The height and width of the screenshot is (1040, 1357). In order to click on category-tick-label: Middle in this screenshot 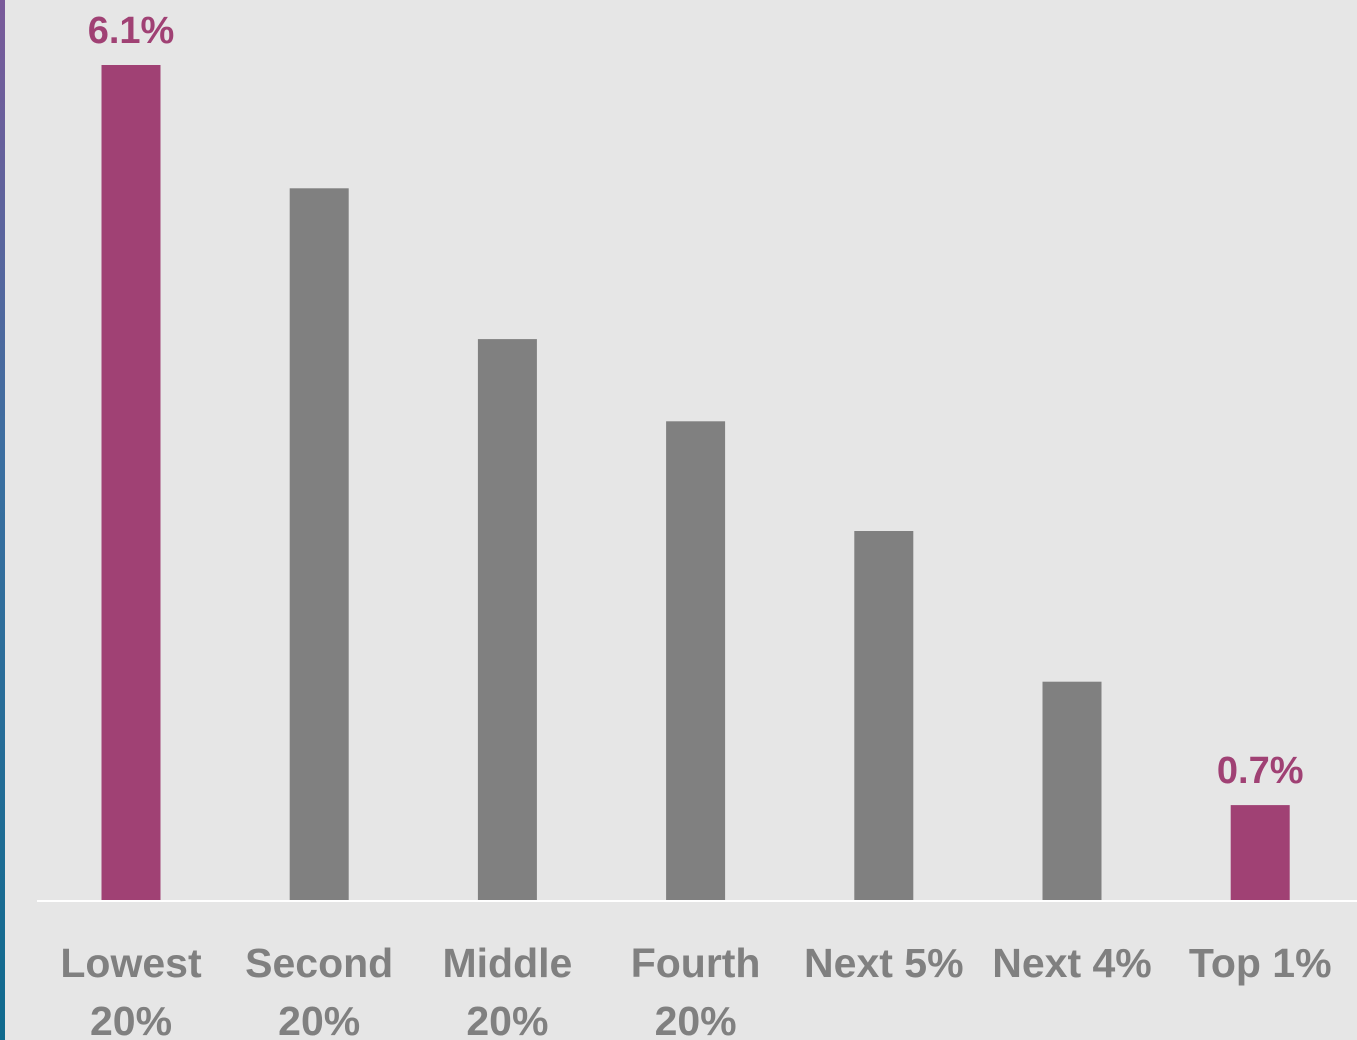, I will do `click(507, 963)`.